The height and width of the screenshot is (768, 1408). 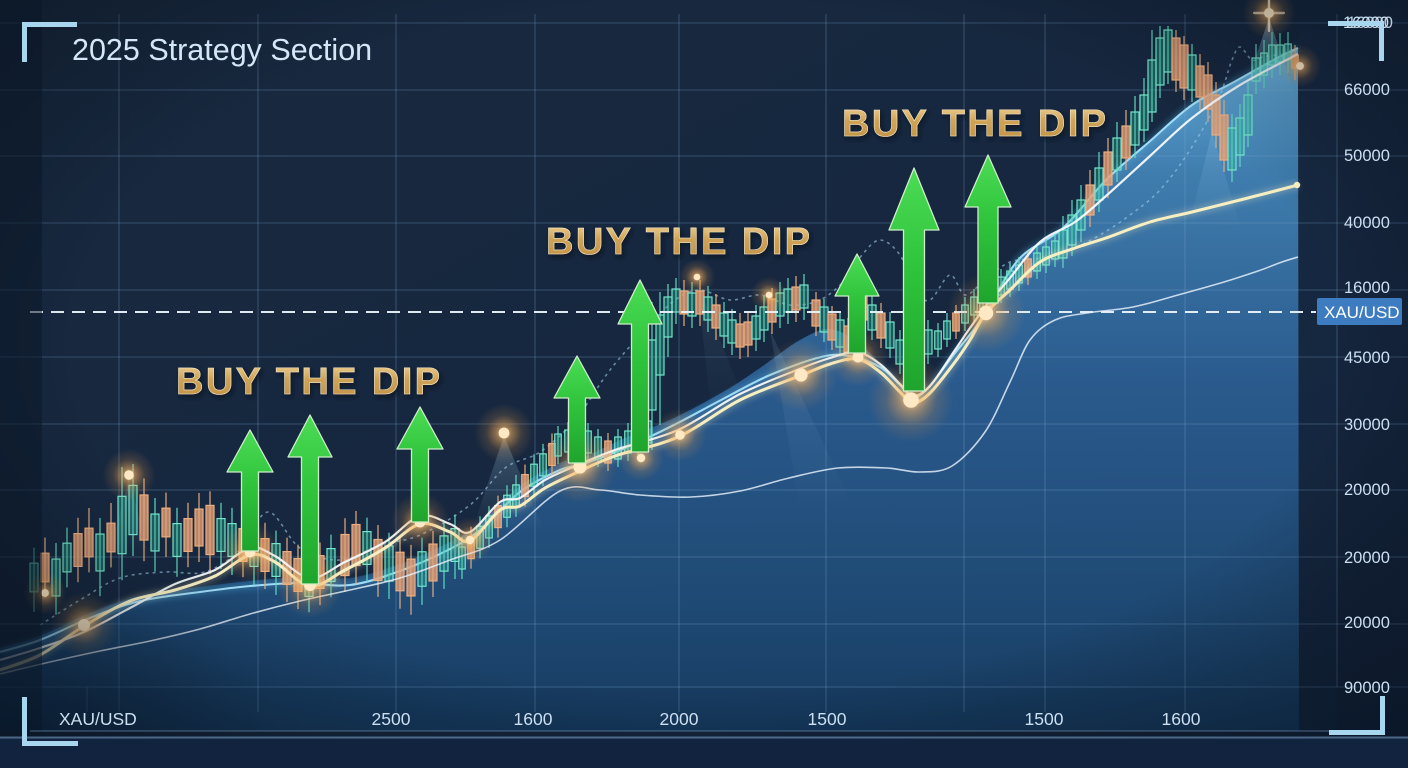 What do you see at coordinates (1367, 156) in the screenshot?
I see `svg-text: 50000` at bounding box center [1367, 156].